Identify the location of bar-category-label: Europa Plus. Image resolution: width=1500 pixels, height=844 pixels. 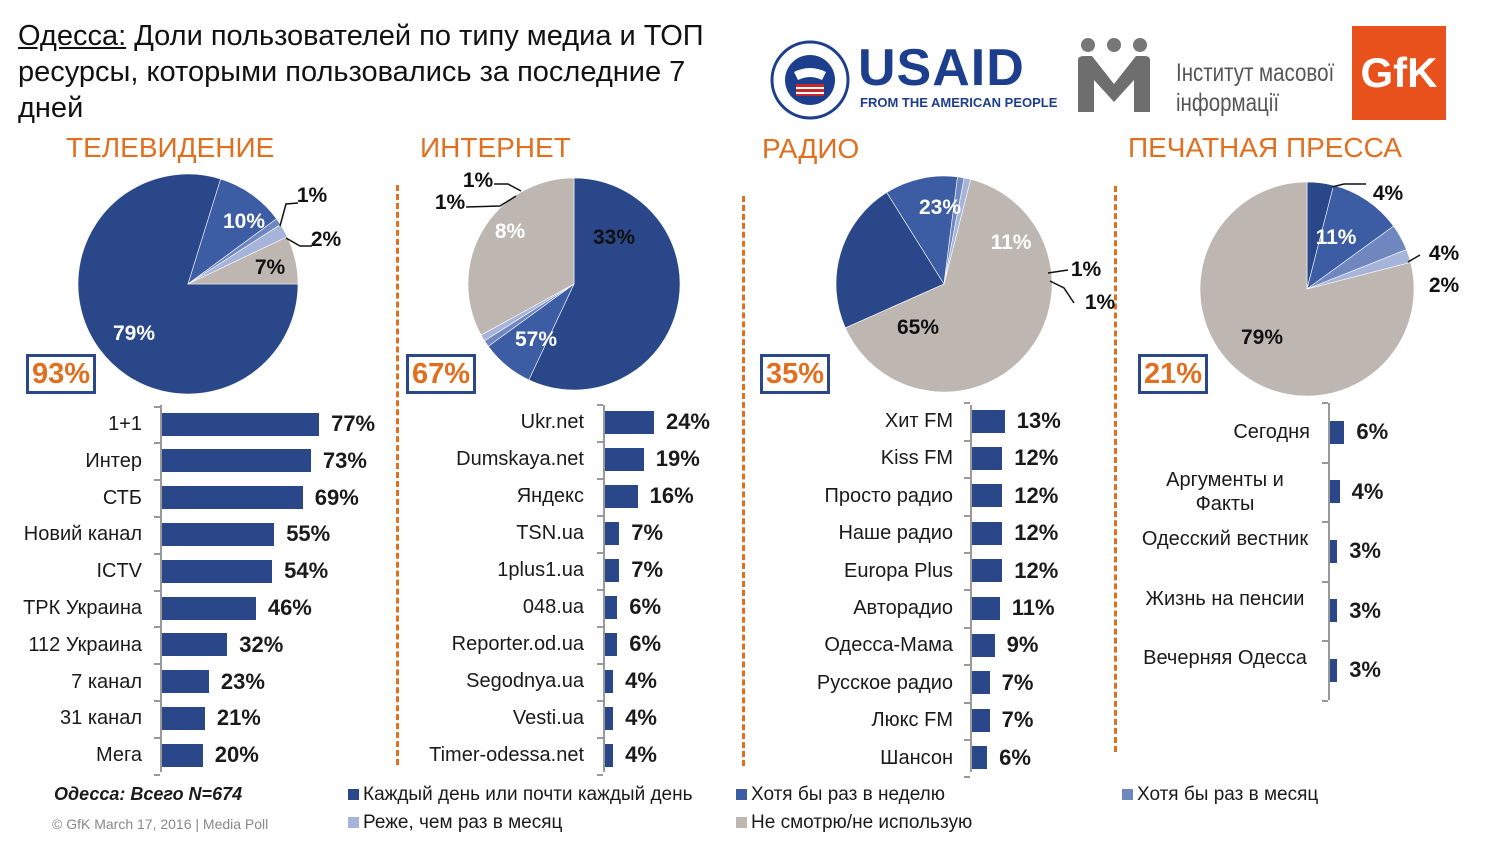
(898, 570).